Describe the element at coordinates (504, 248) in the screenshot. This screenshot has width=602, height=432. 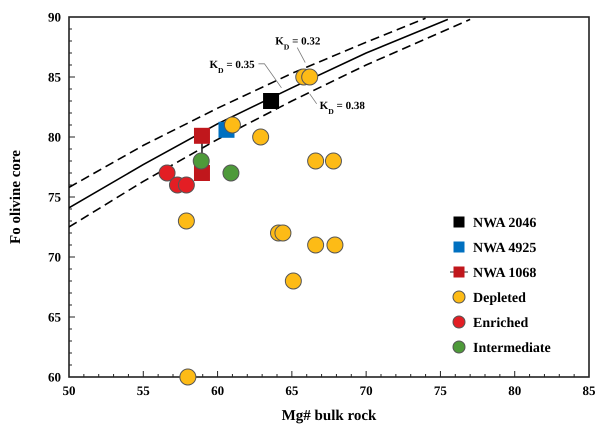
I see `legend-label: NWA 4925` at that location.